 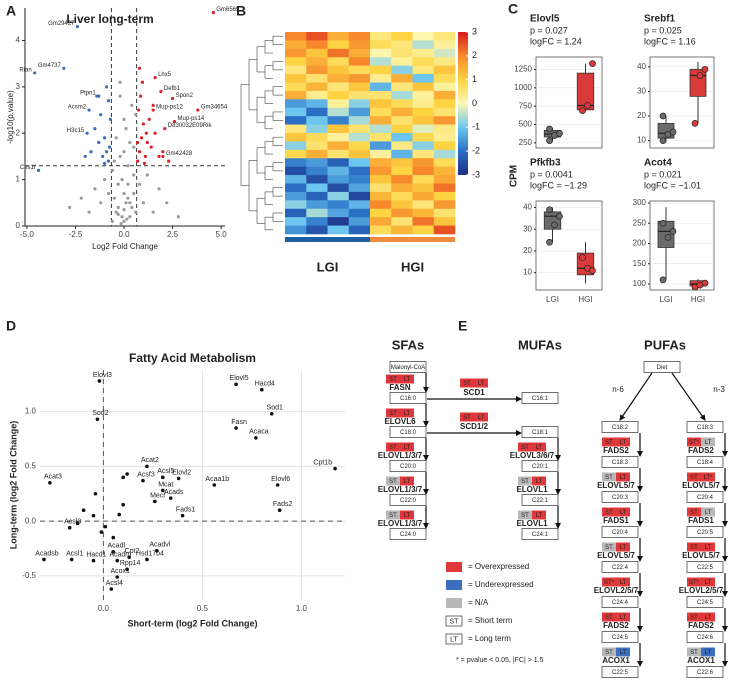 I want to click on lt-label: LT*, so click(x=709, y=478).